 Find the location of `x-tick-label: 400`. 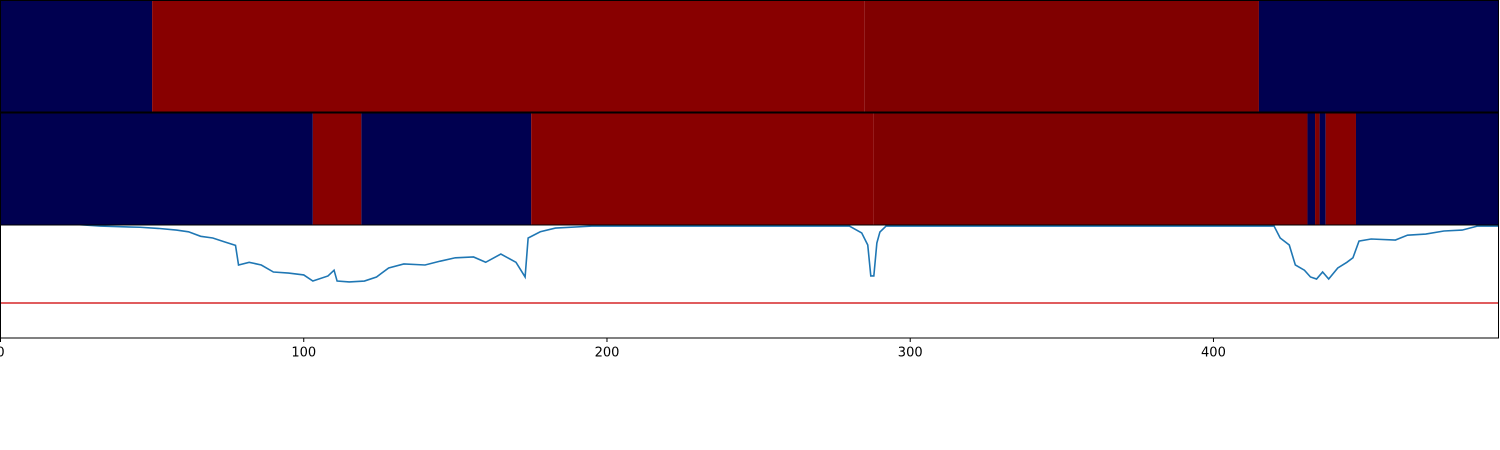

x-tick-label: 400 is located at coordinates (1213, 353).